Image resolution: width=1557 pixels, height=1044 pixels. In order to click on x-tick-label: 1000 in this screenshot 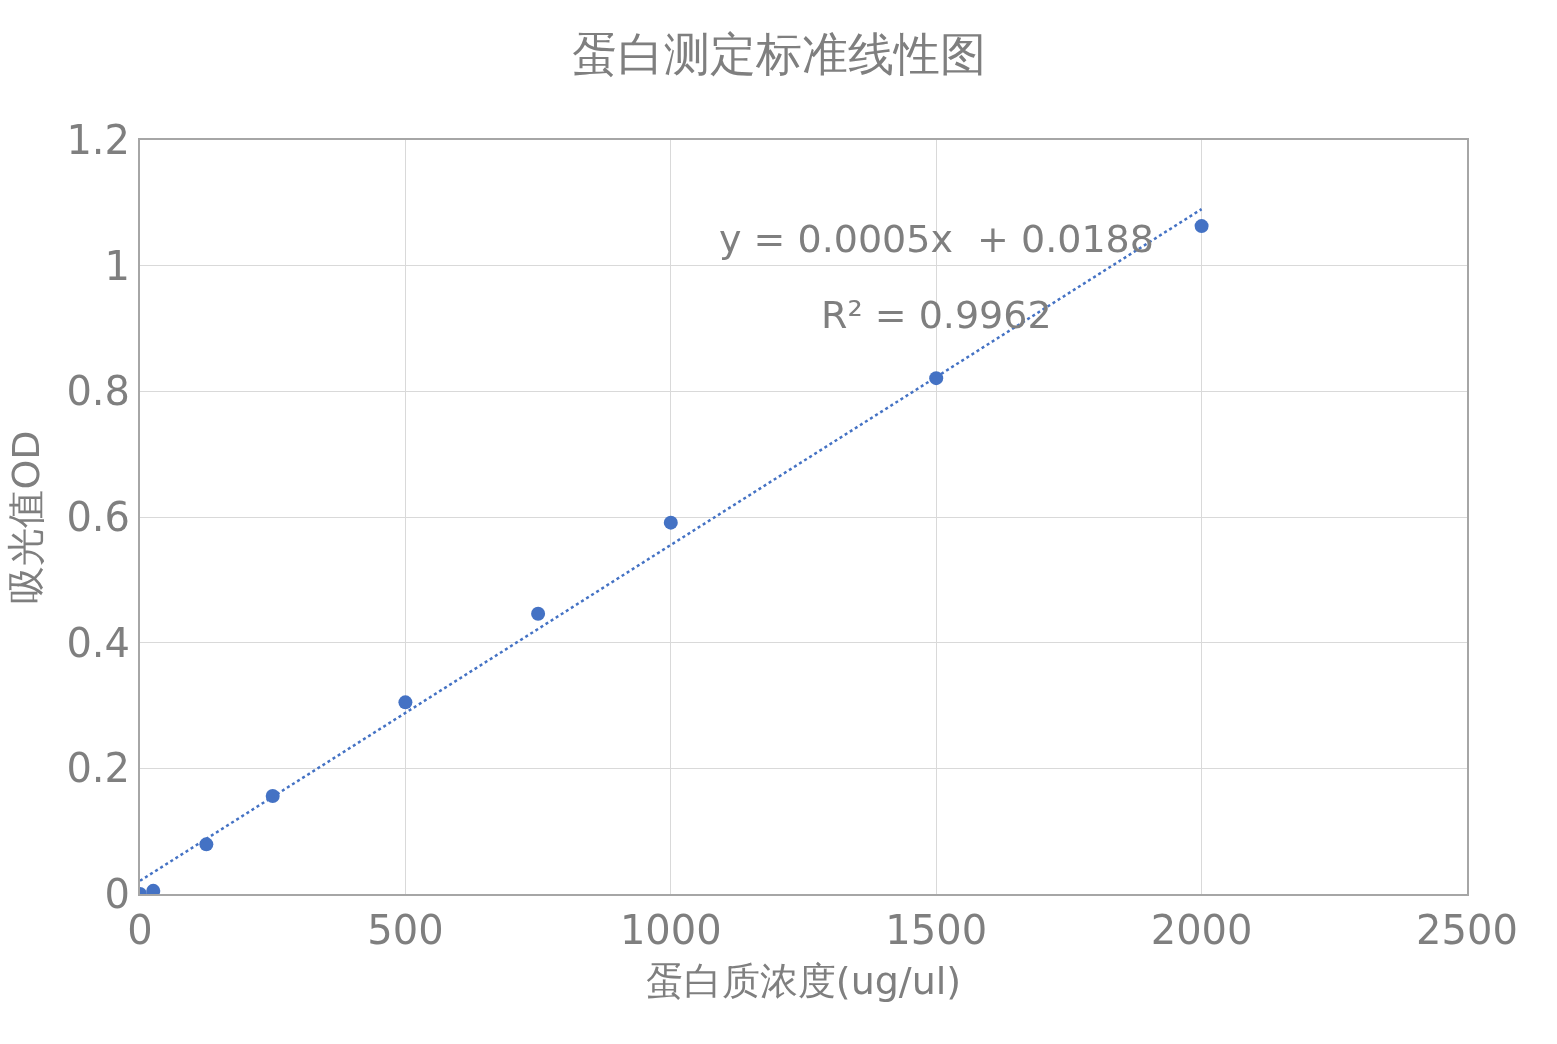, I will do `click(670, 930)`.